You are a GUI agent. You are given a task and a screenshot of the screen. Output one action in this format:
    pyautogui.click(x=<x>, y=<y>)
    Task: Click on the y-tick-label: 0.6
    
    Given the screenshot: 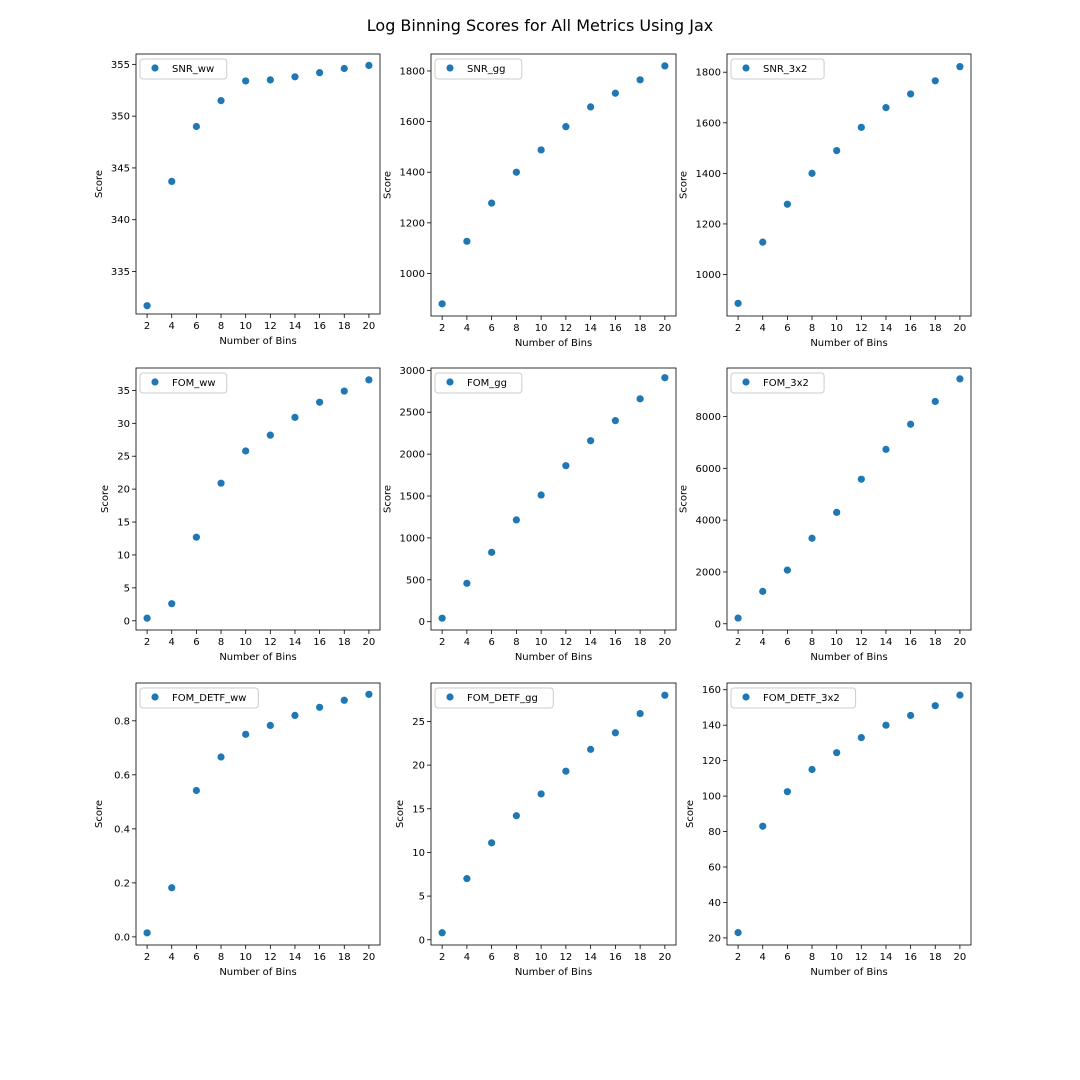 What is the action you would take?
    pyautogui.click(x=122, y=775)
    